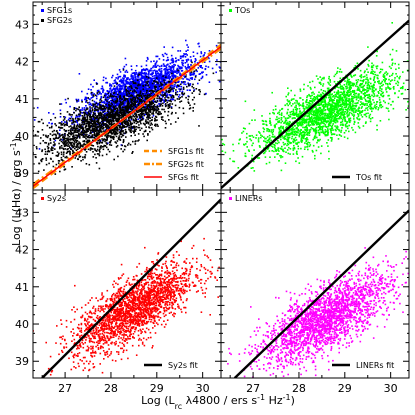 The image size is (415, 415). What do you see at coordinates (42, 20) in the screenshot?
I see `legend-marker` at bounding box center [42, 20].